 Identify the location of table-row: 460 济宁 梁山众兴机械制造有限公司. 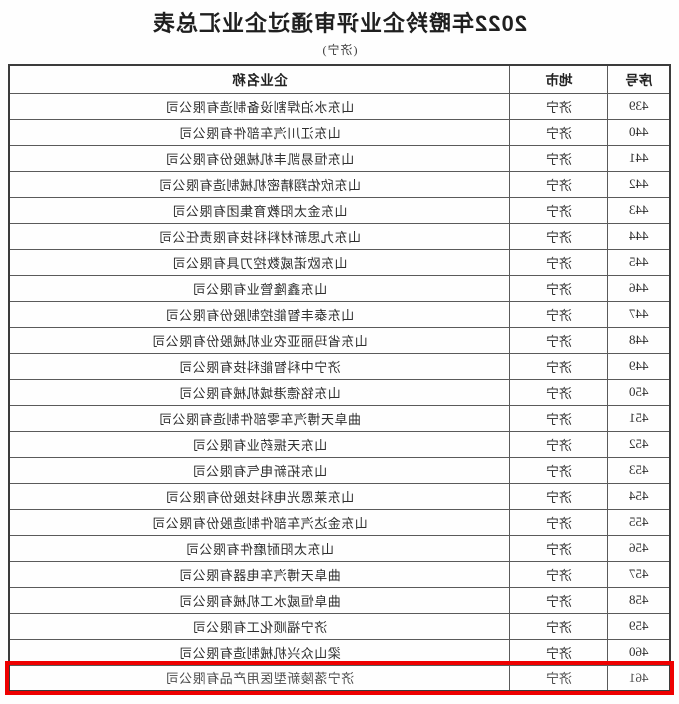
(339, 652).